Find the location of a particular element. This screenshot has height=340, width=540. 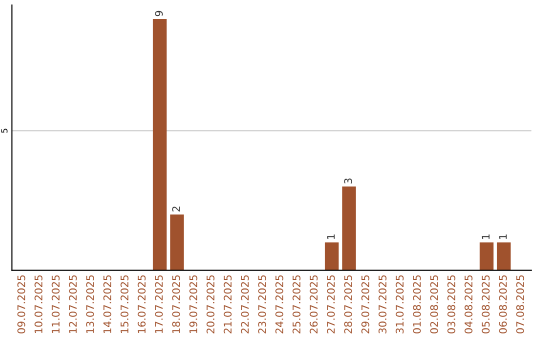

data-label: 9 is located at coordinates (158, 13).